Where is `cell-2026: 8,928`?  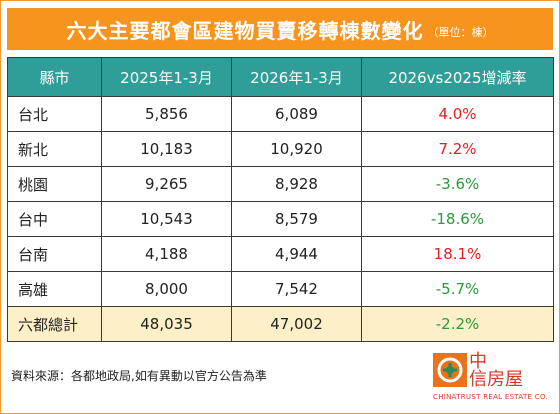
cell-2026: 8,928 is located at coordinates (296, 184).